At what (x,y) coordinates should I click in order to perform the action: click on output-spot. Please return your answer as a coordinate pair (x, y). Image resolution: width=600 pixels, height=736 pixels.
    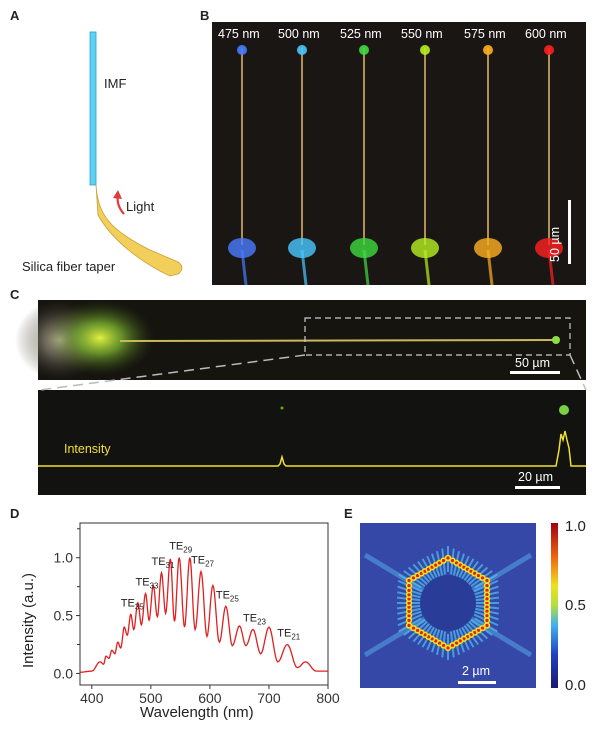
    Looking at the image, I should click on (556, 340).